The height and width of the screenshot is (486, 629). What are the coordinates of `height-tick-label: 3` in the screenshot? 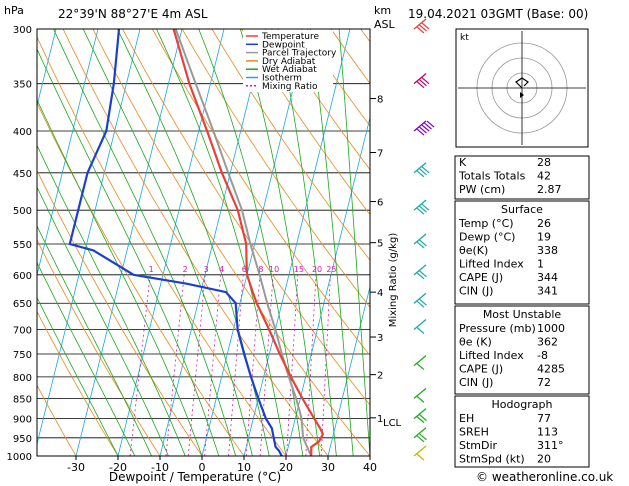 It's located at (380, 338).